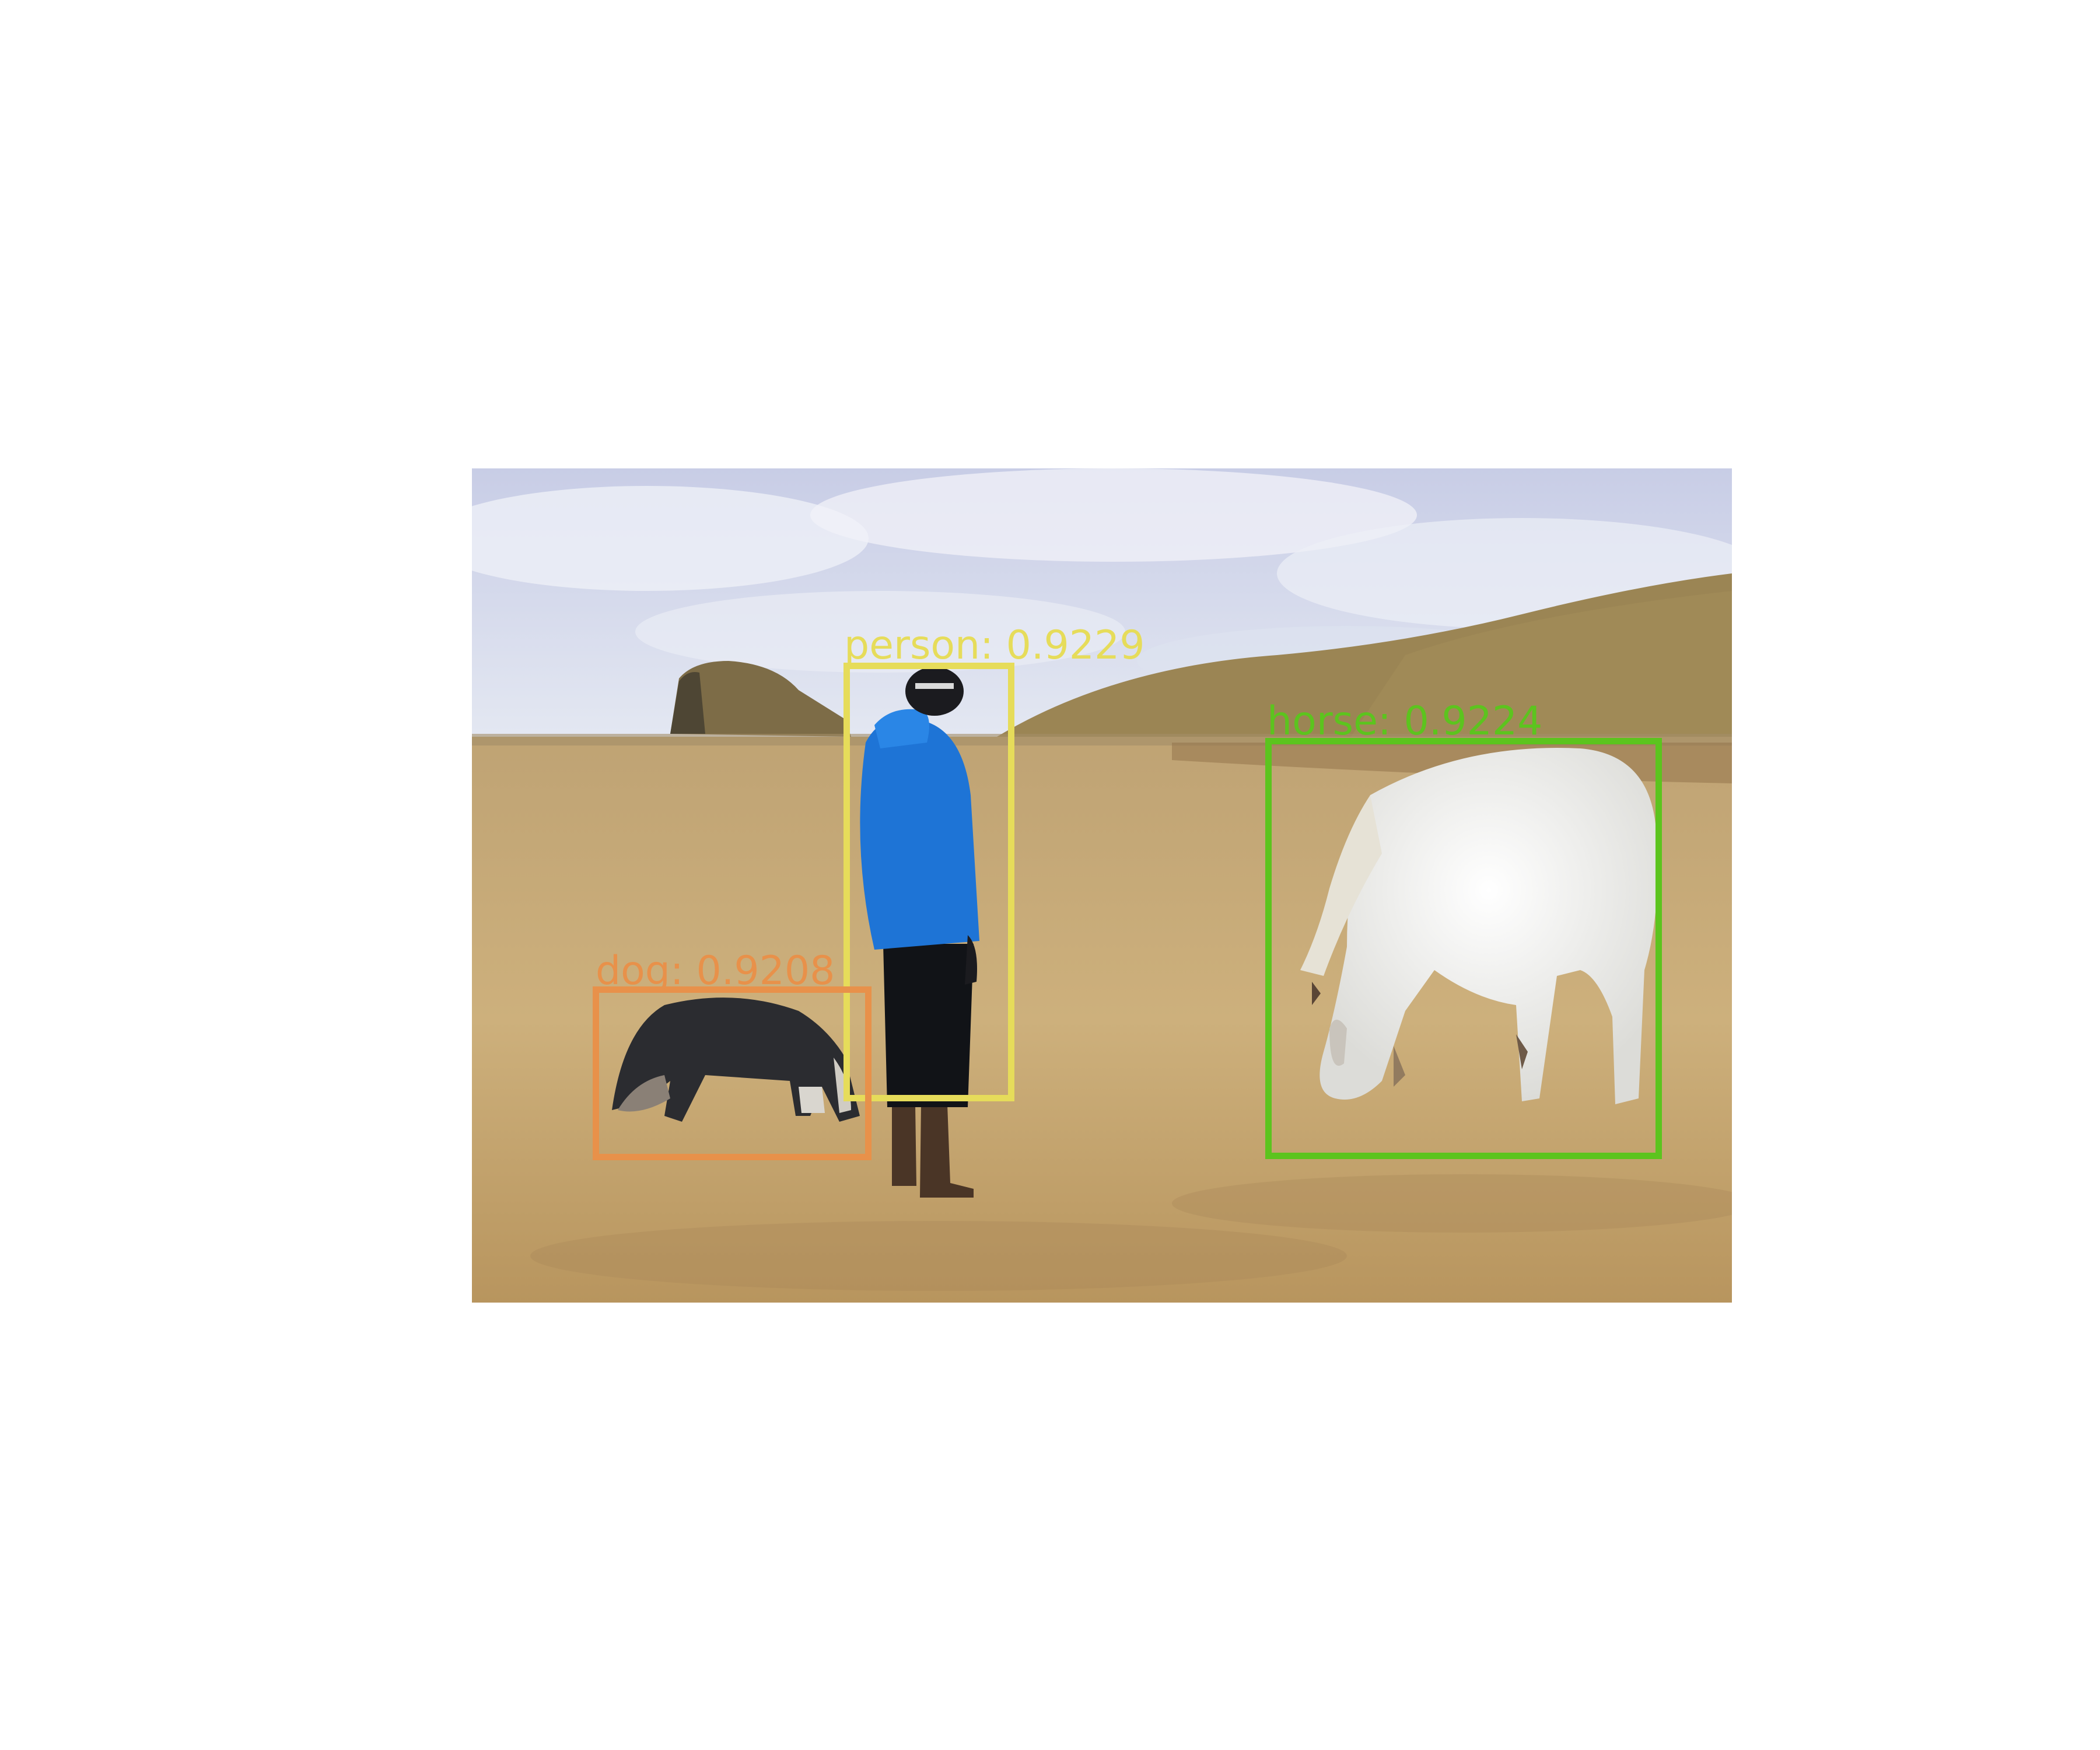 Image resolution: width=2100 pixels, height=1750 pixels. What do you see at coordinates (715, 971) in the screenshot?
I see `dog-detection-label: dog: 0.9208` at bounding box center [715, 971].